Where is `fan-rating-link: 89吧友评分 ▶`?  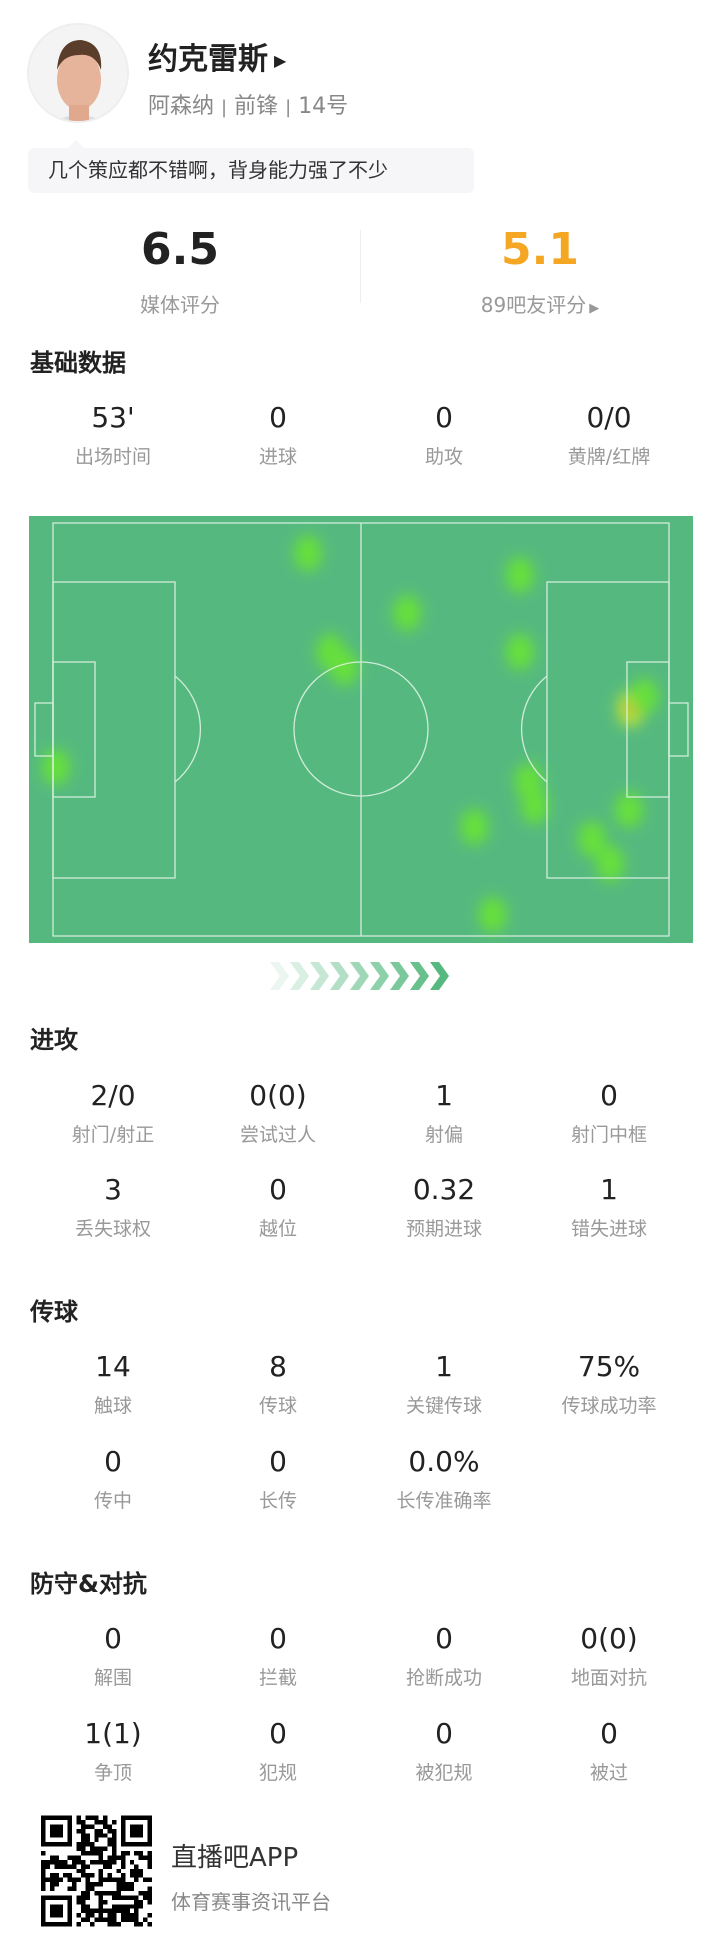
fan-rating-link: 89吧友评分 ▶ is located at coordinates (540, 303).